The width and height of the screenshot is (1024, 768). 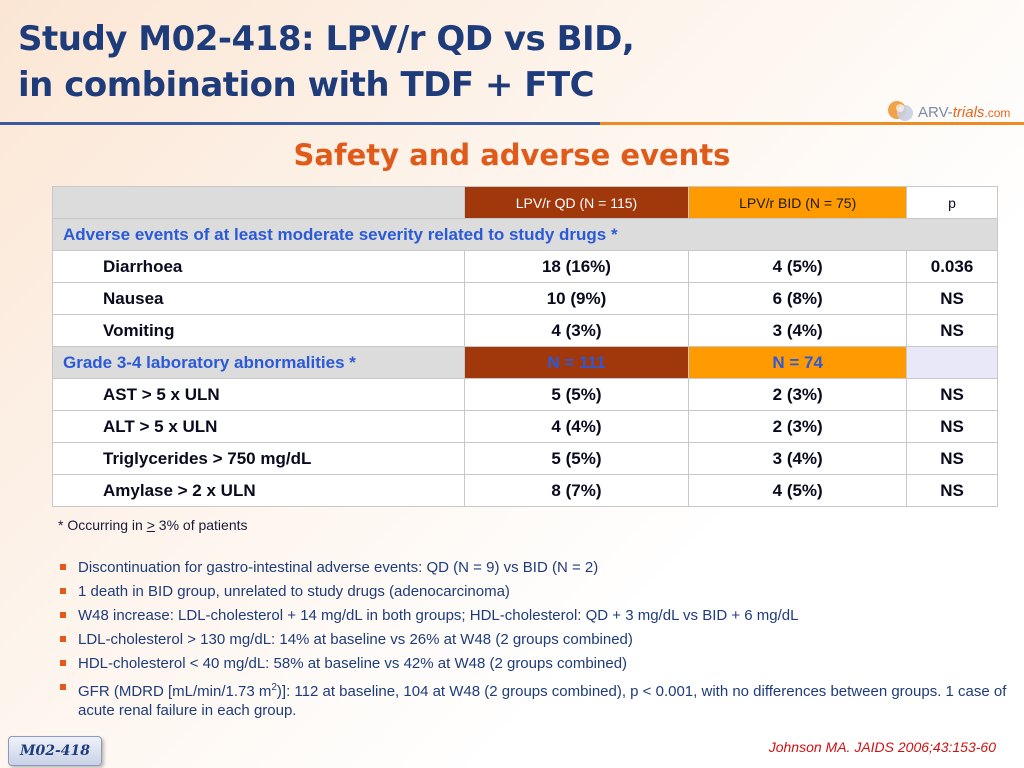 I want to click on arv-trials-logo: ARV-trials.com, so click(x=950, y=112).